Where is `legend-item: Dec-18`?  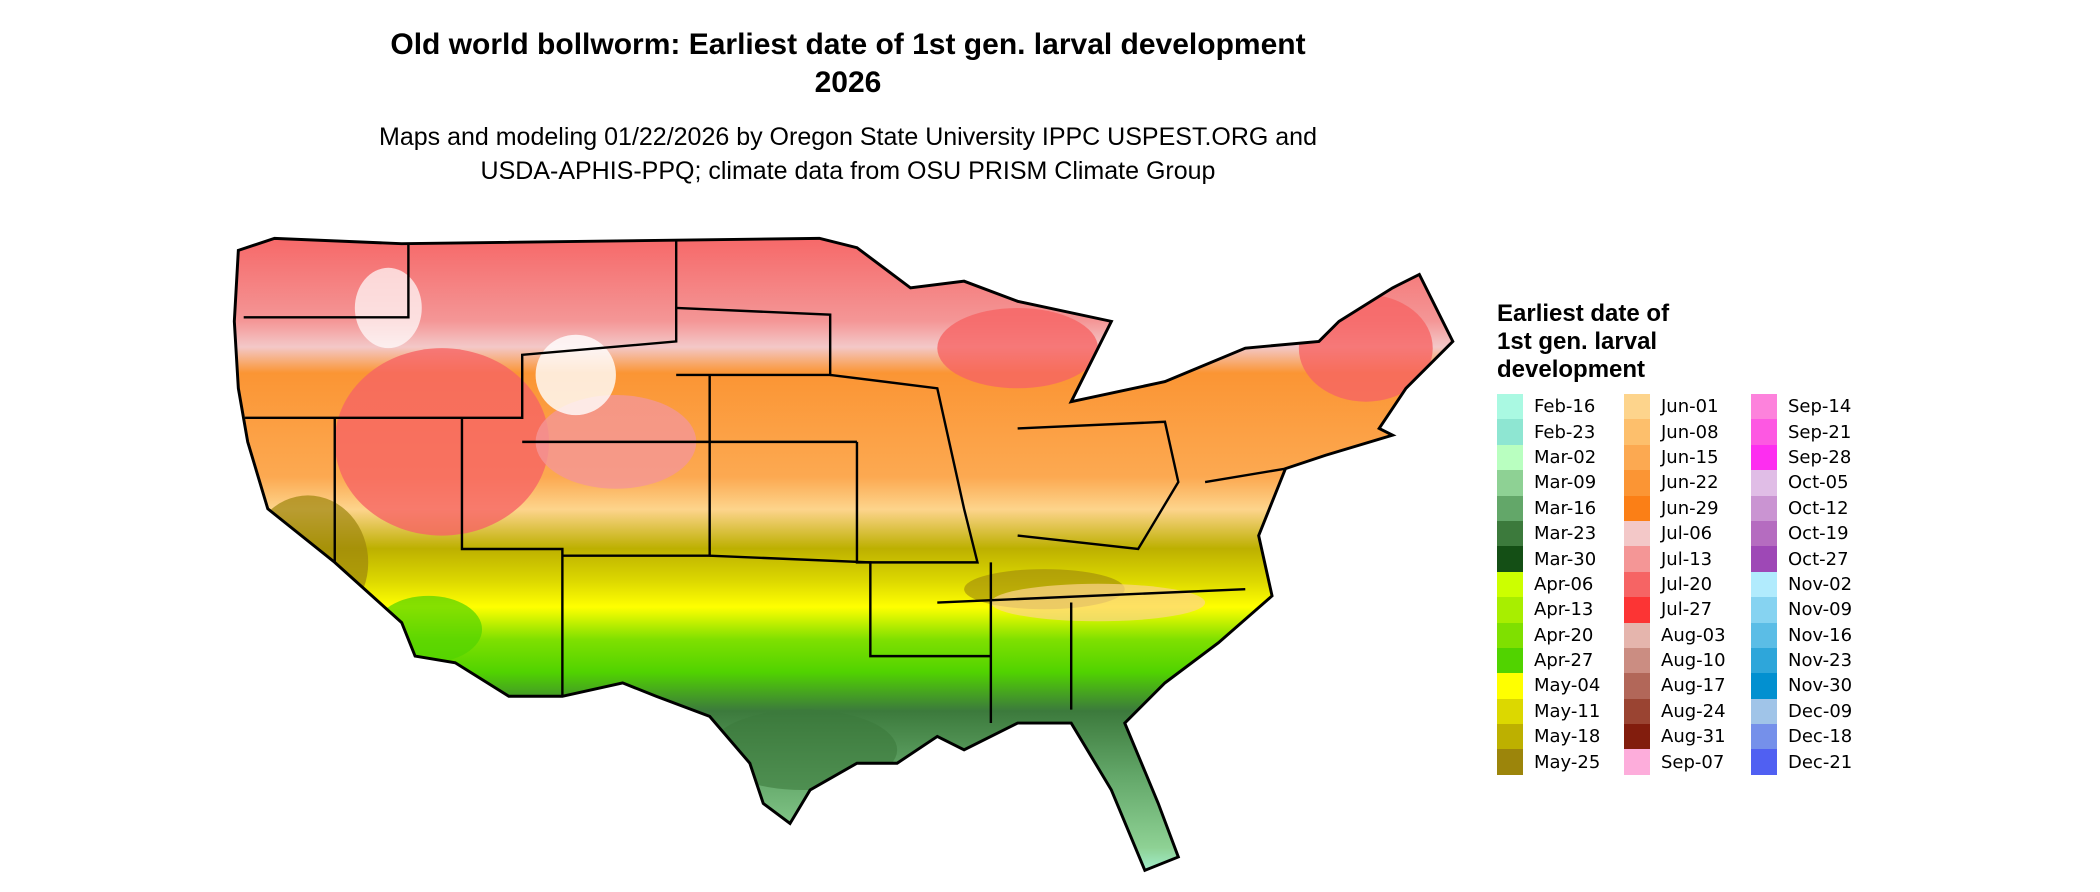
legend-item: Dec-18 is located at coordinates (1814, 737).